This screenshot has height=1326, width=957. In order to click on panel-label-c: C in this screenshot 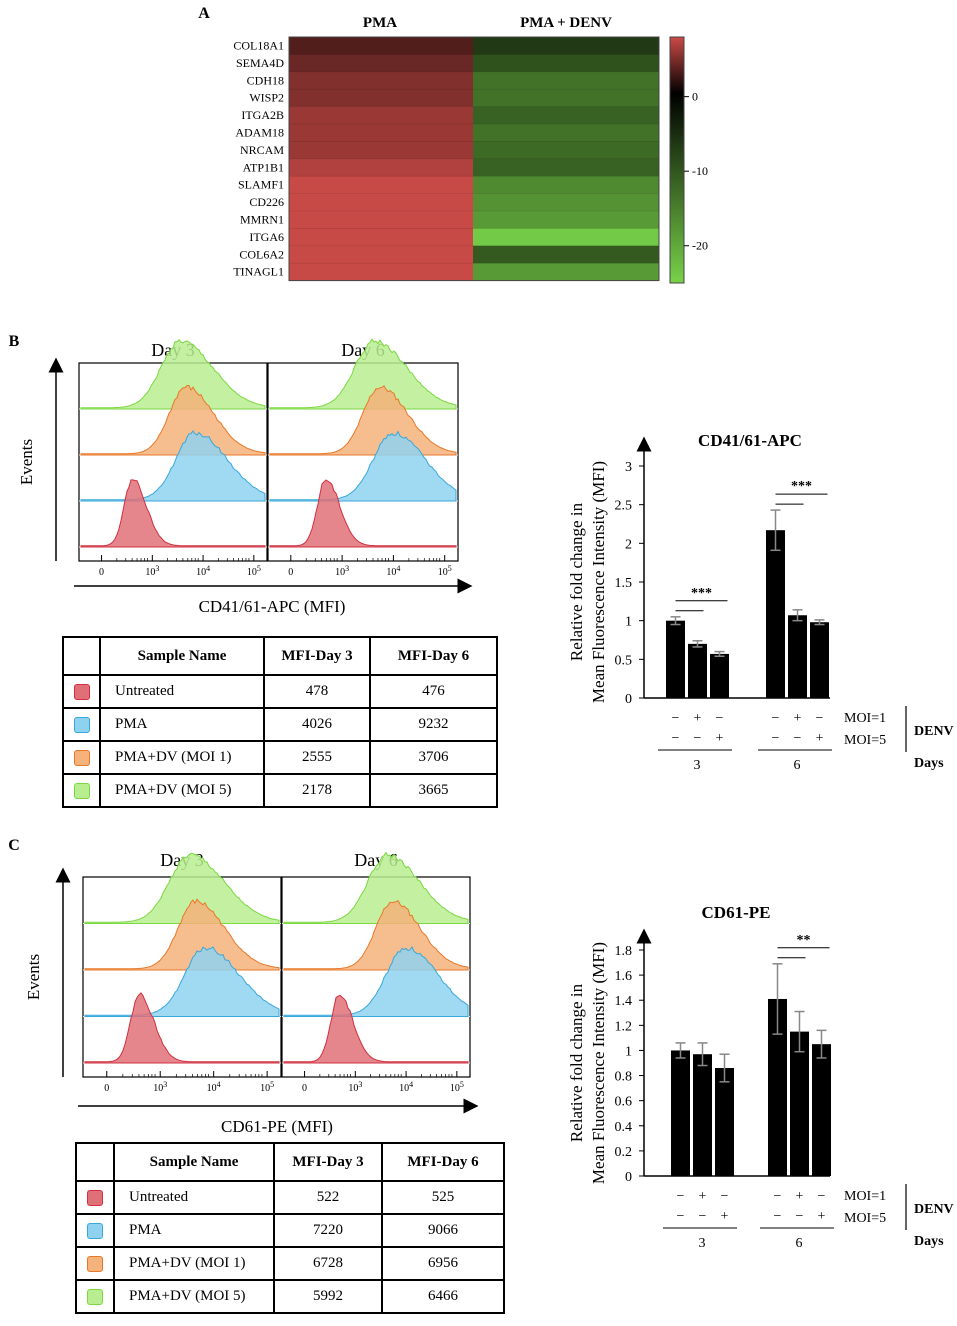, I will do `click(14, 845)`.